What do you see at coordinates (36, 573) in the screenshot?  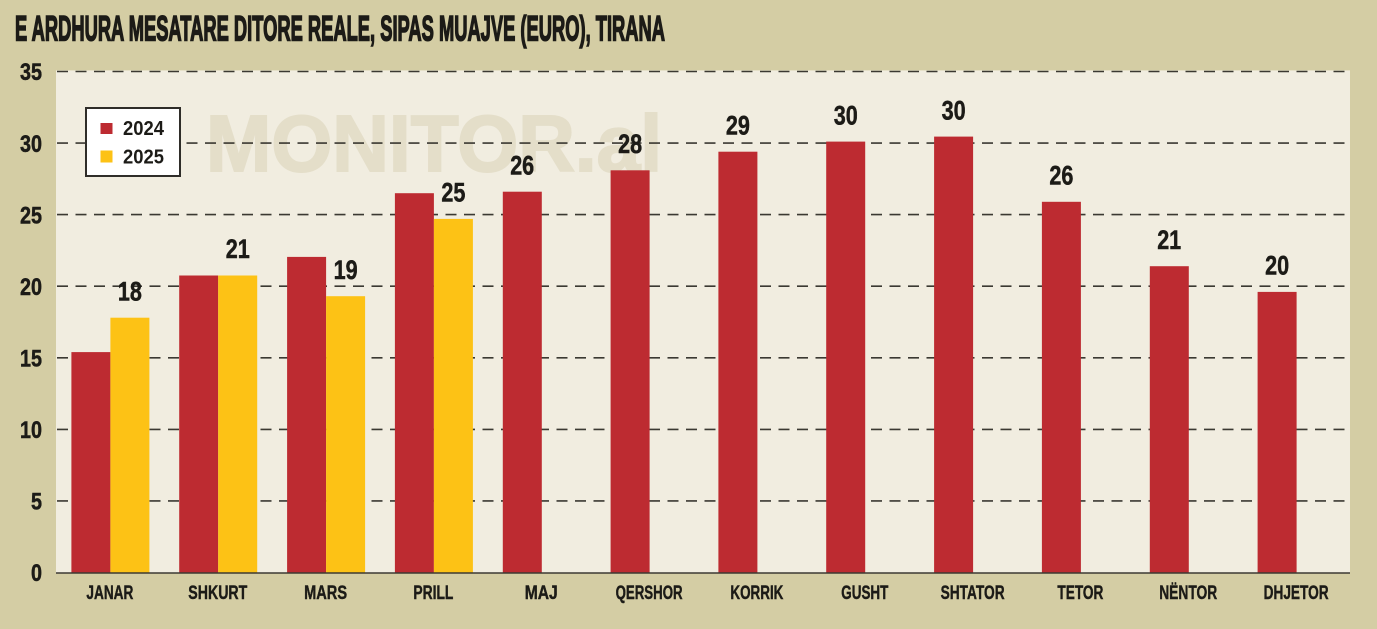 I see `svg-text: 0` at bounding box center [36, 573].